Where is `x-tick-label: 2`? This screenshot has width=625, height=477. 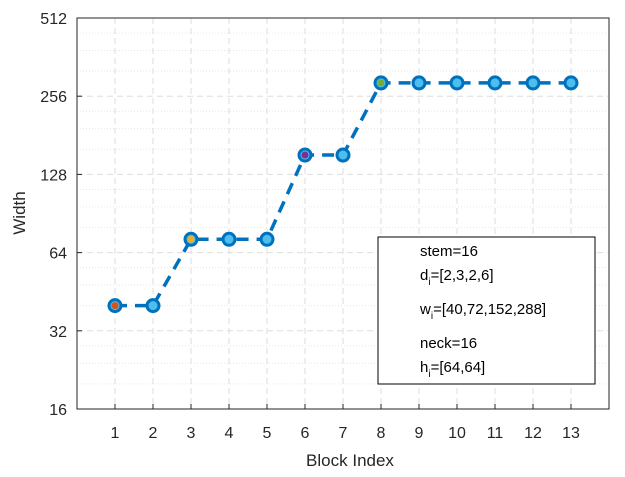
x-tick-label: 2 is located at coordinates (153, 433).